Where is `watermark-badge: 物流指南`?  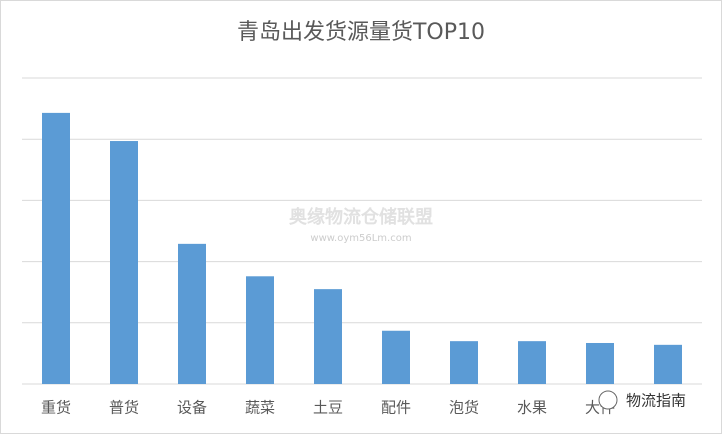 watermark-badge: 物流指南 is located at coordinates (656, 401).